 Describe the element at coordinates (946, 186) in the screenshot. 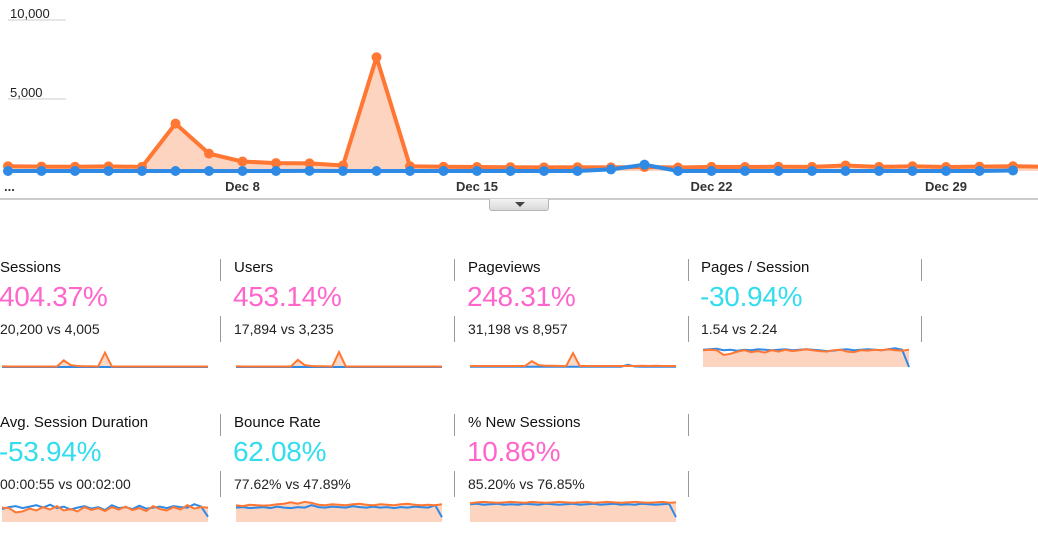

I see `x-tick-label: Dec 29` at that location.